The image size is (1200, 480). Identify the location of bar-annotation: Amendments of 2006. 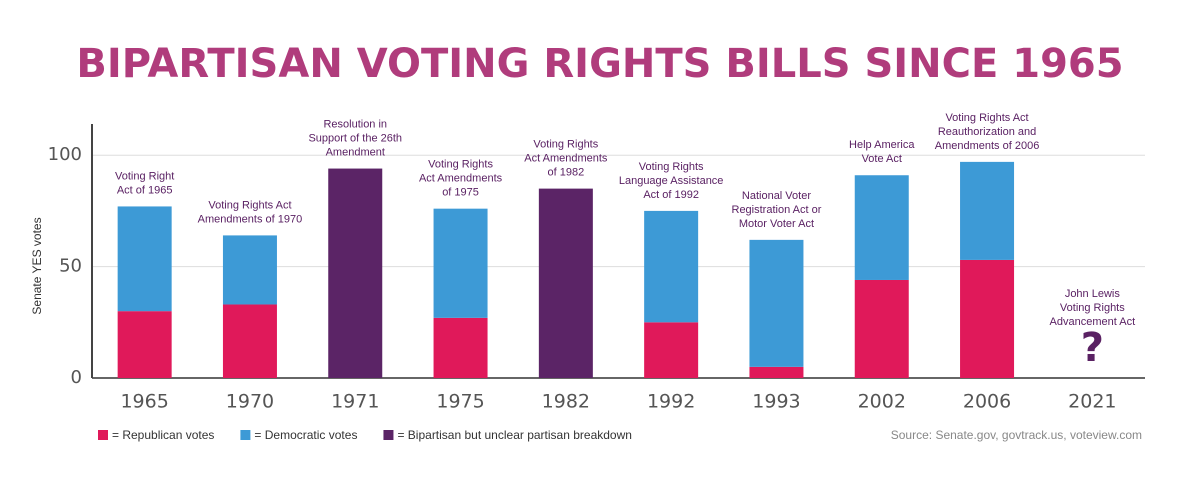
(987, 146).